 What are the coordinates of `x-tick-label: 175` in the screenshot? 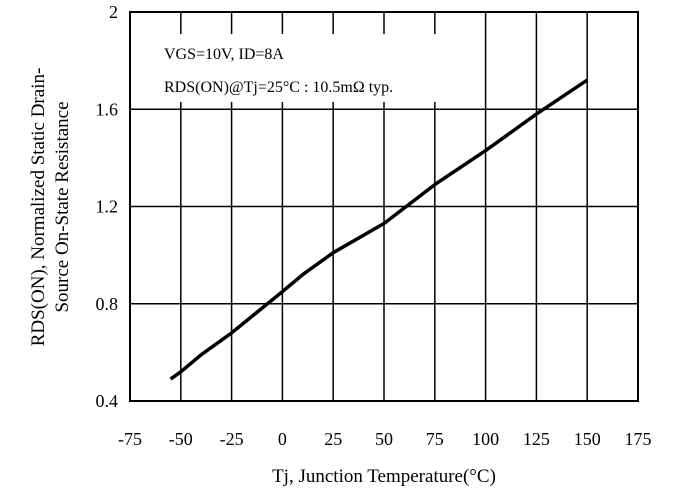 It's located at (638, 439).